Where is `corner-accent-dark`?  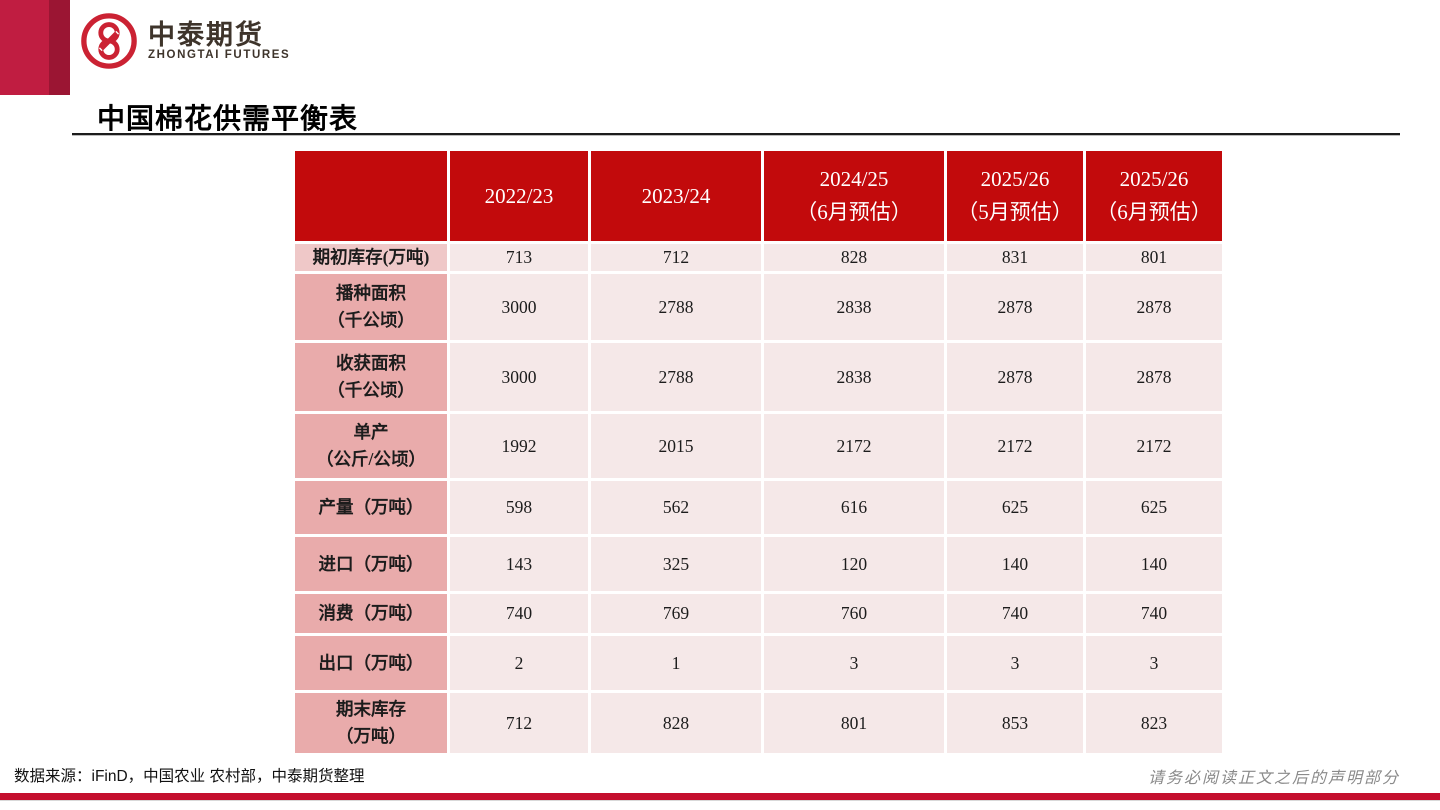
corner-accent-dark is located at coordinates (35, 47).